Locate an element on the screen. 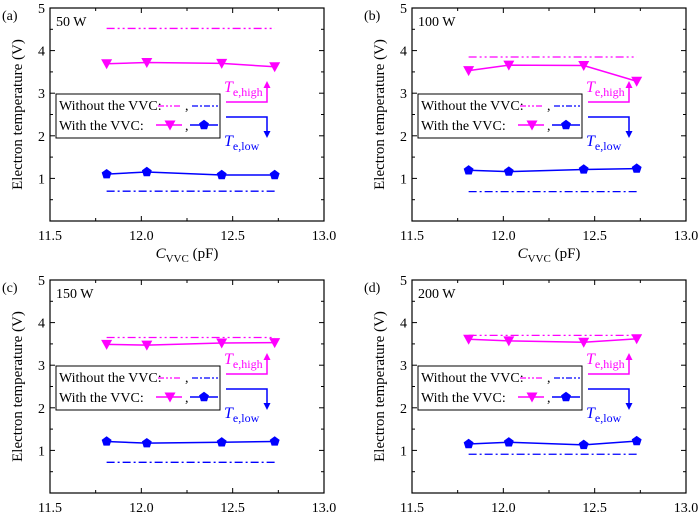 The width and height of the screenshot is (700, 519). x-axis-label-sub: VVC is located at coordinates (539, 259).